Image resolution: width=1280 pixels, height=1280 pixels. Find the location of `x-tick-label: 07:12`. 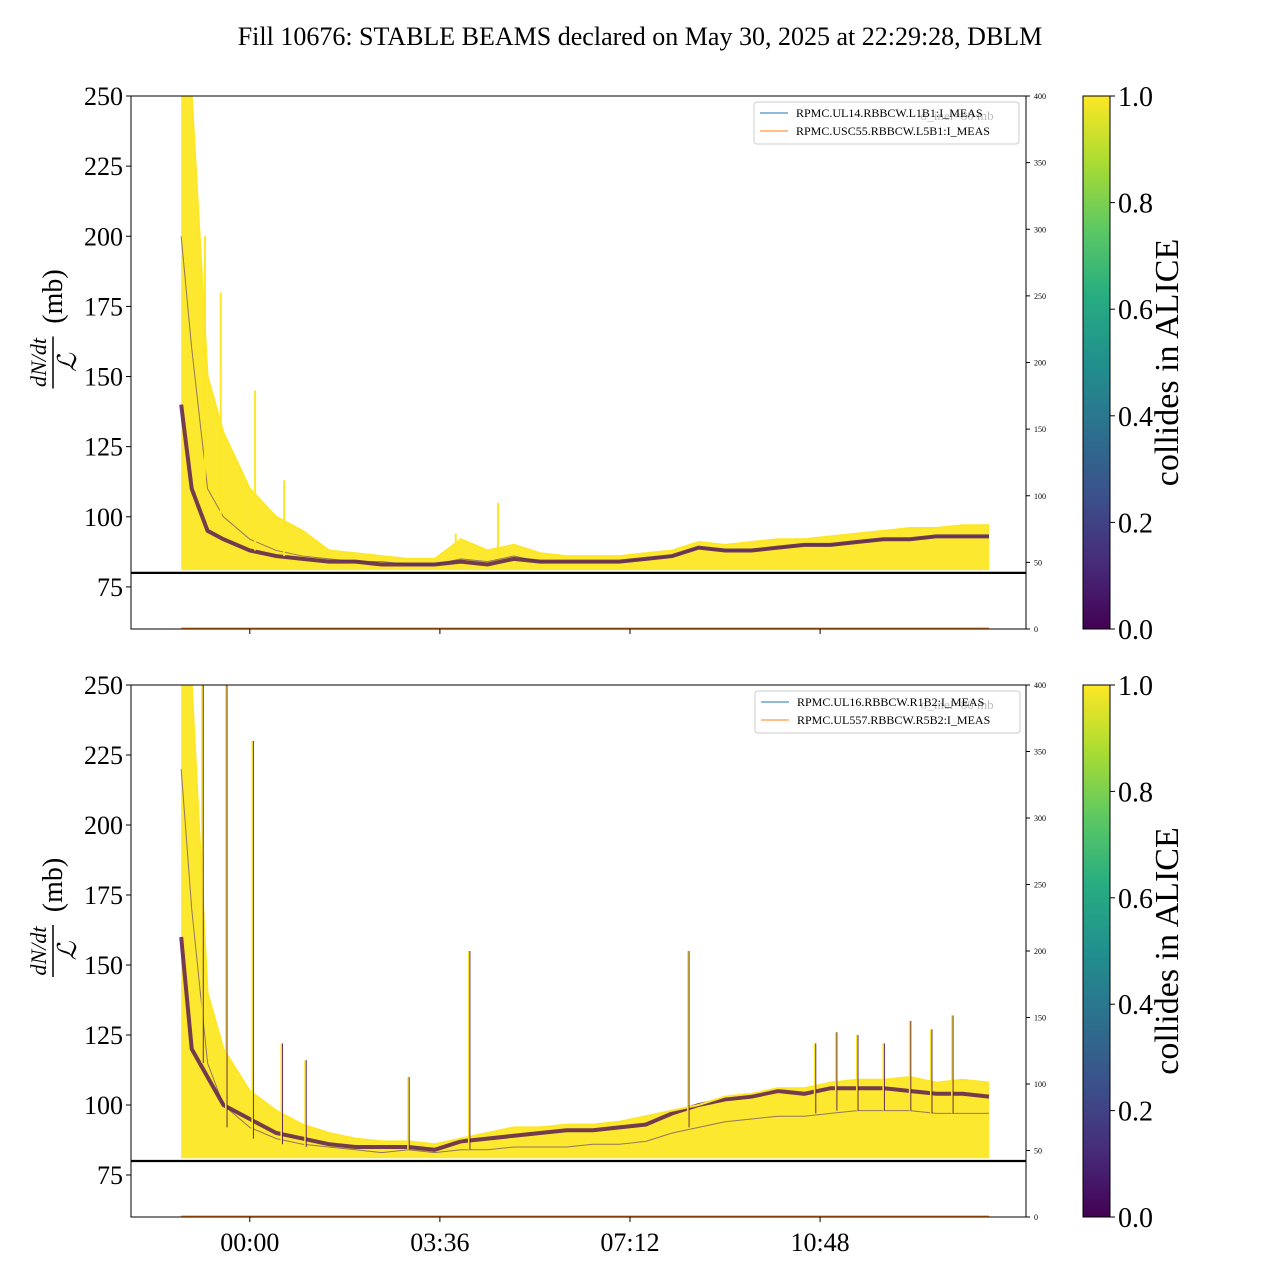

x-tick-label: 07:12 is located at coordinates (629, 1242).